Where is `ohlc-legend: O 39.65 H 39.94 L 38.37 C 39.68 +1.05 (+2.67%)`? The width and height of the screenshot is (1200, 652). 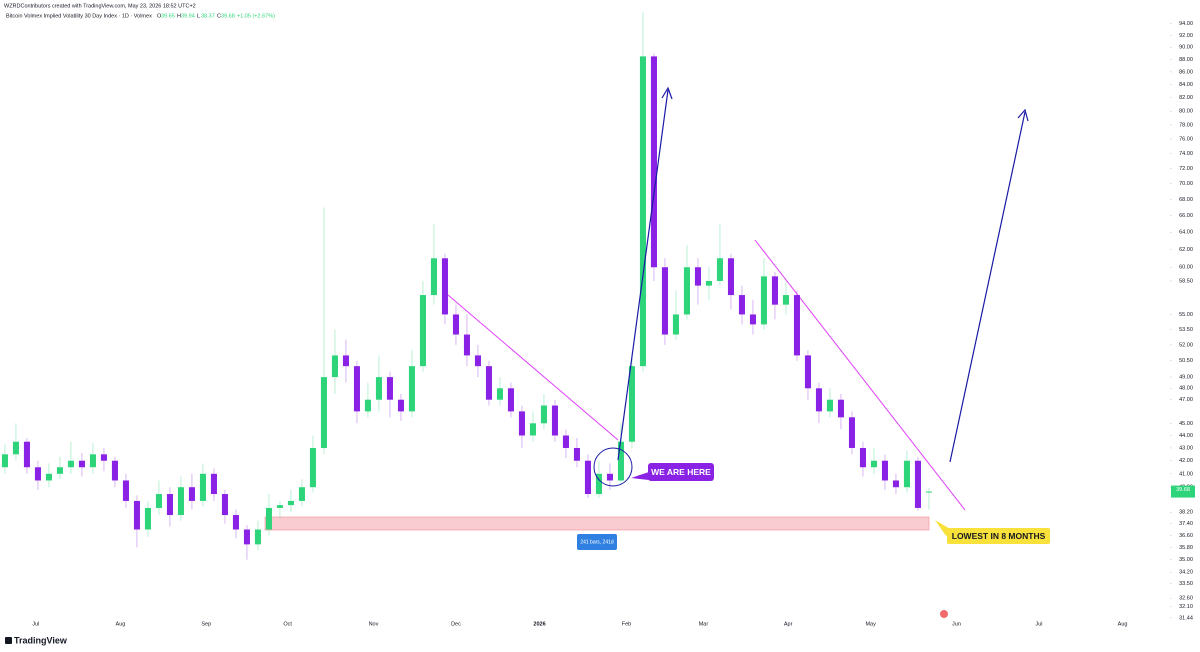
ohlc-legend: O 39.65 H 39.94 L 38.37 C 39.68 +1.05 (+2.67%) is located at coordinates (216, 16).